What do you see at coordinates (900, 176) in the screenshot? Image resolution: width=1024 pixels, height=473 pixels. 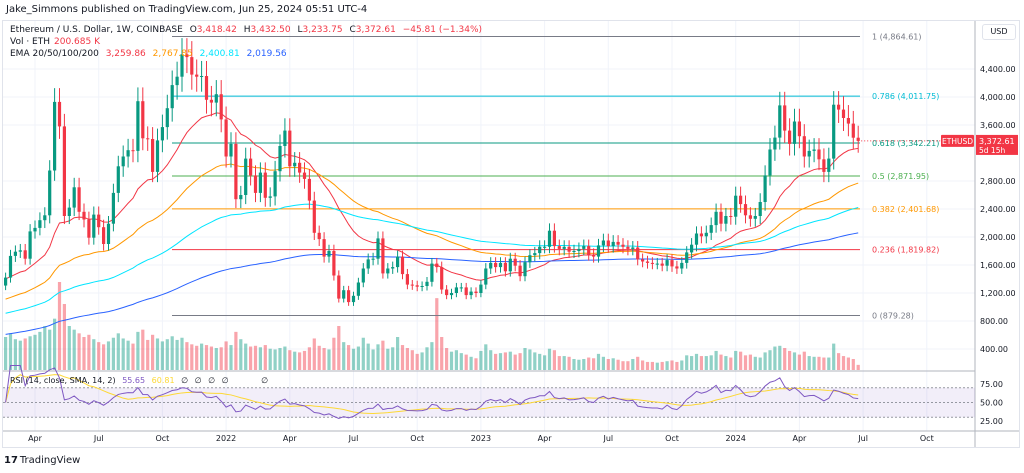 I see `fib-level-label: 0.5 (2,871.95)` at bounding box center [900, 176].